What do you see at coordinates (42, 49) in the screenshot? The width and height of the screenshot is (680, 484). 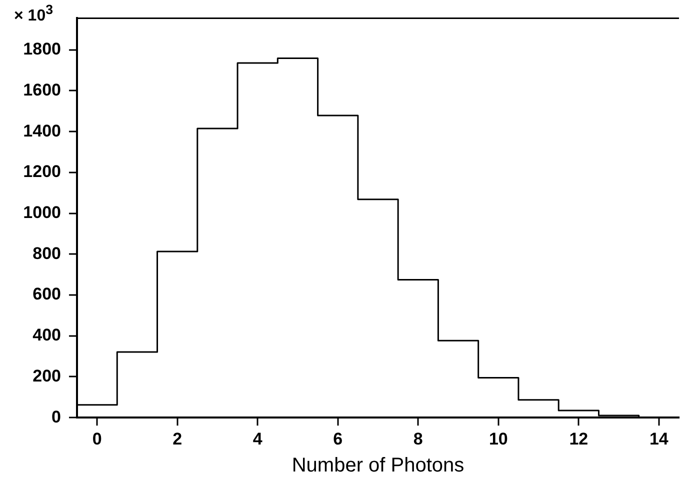 I see `y-tick-label: 1800` at bounding box center [42, 49].